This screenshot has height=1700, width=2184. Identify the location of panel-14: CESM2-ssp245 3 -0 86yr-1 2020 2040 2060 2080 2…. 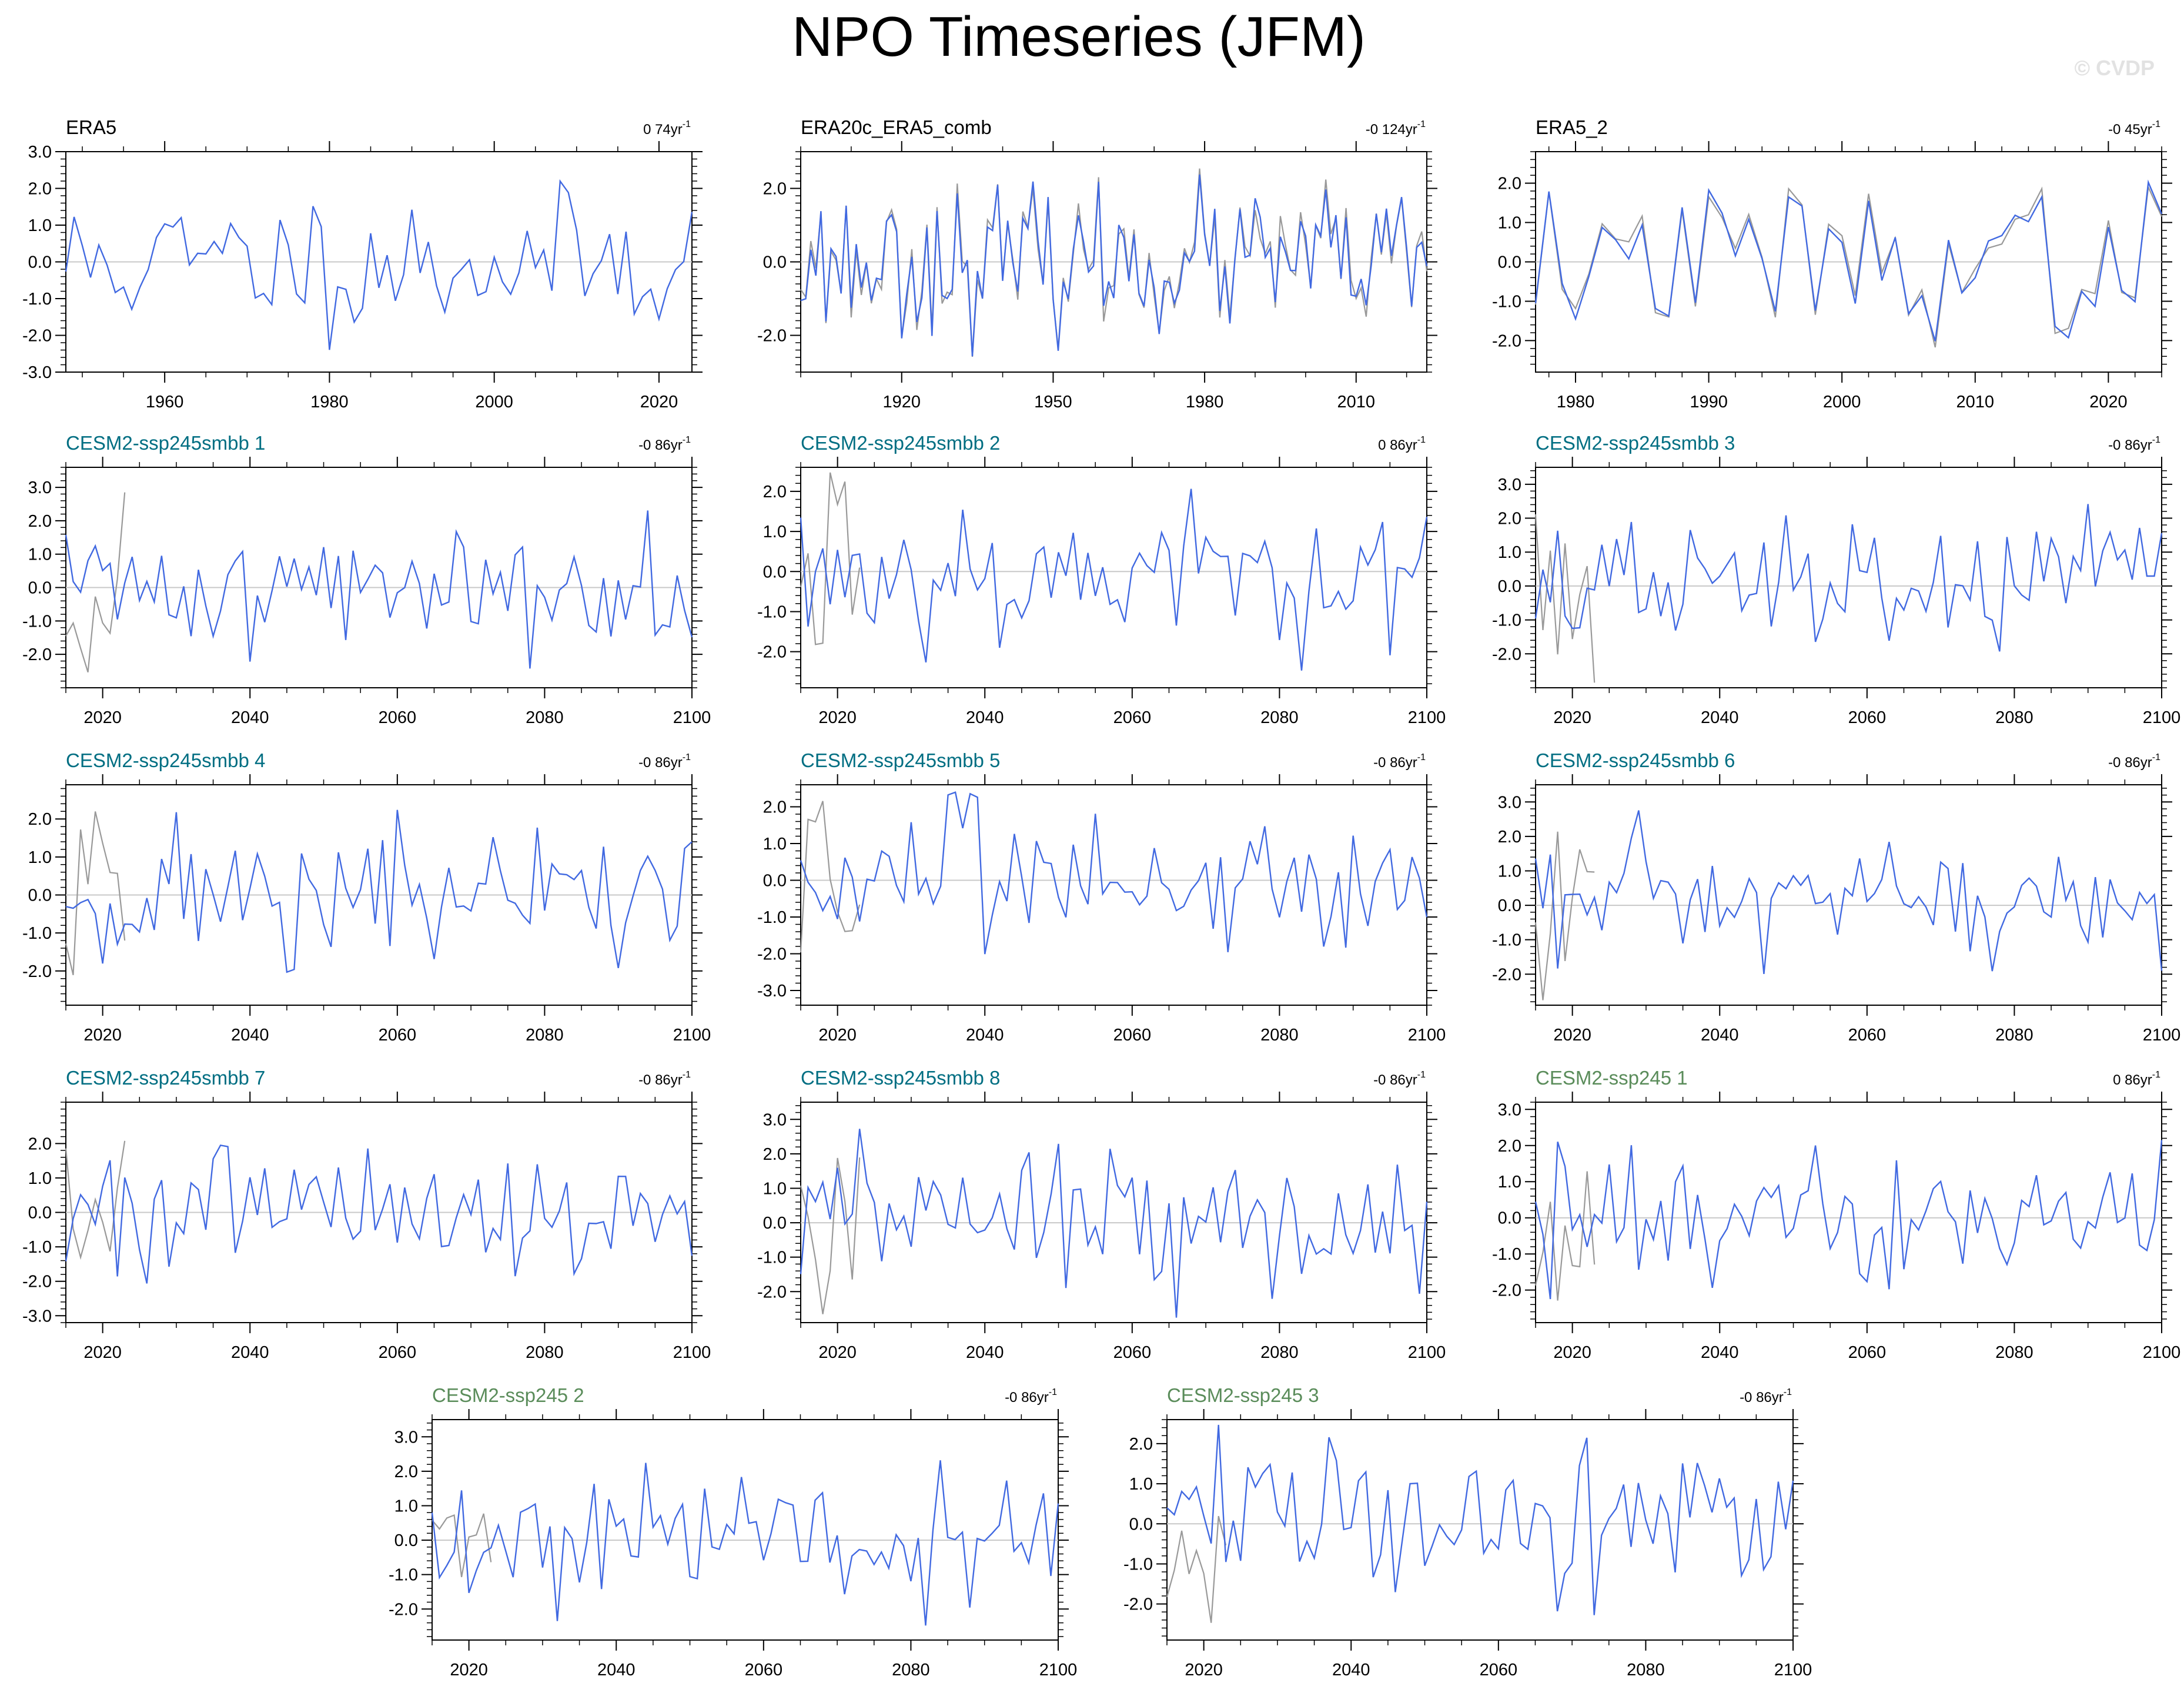
(1467, 1532).